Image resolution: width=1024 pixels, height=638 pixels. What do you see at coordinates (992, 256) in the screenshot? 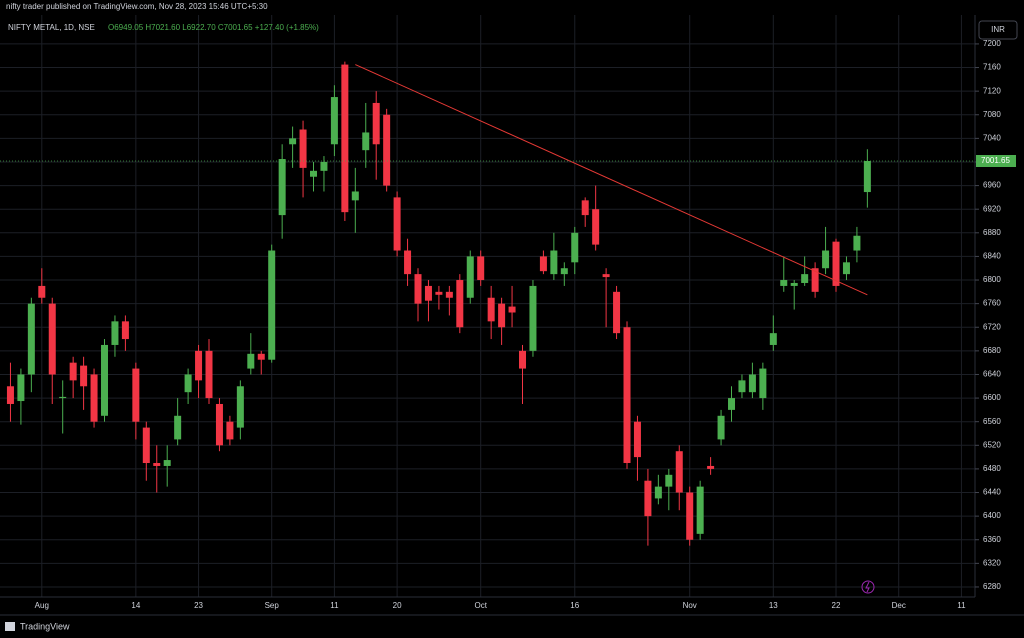
I see `y-tick-label: 6840` at bounding box center [992, 256].